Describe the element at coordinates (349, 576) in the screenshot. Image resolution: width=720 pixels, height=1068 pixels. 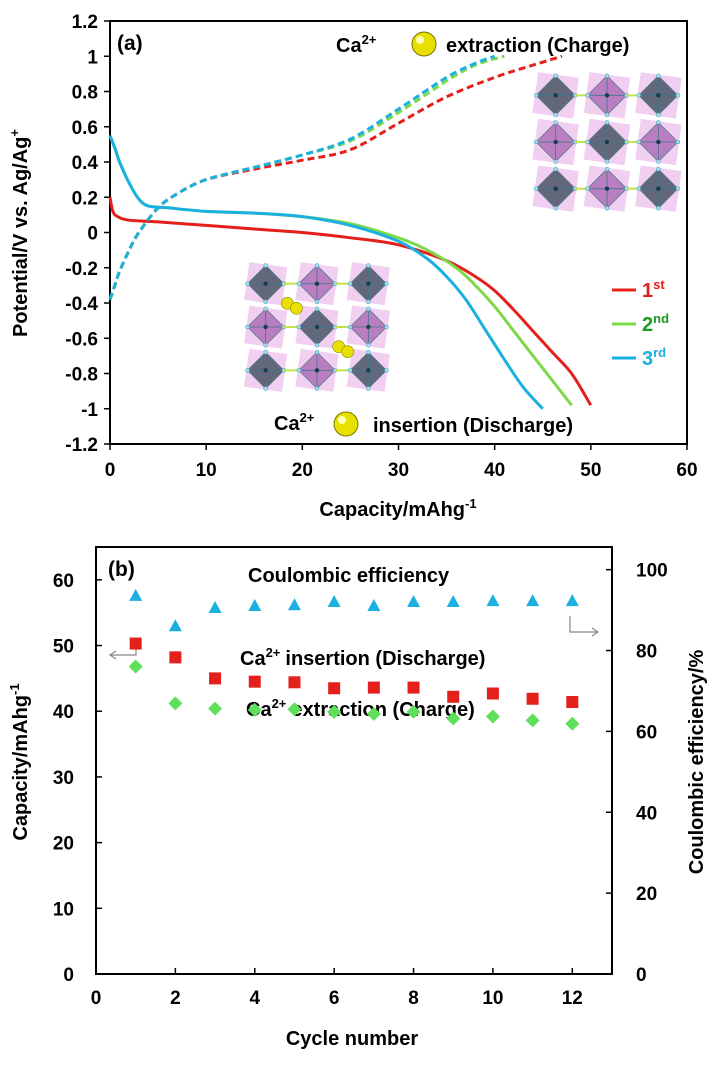
I see `coulombic-efficiency-label: Coulombic efficiency` at that location.